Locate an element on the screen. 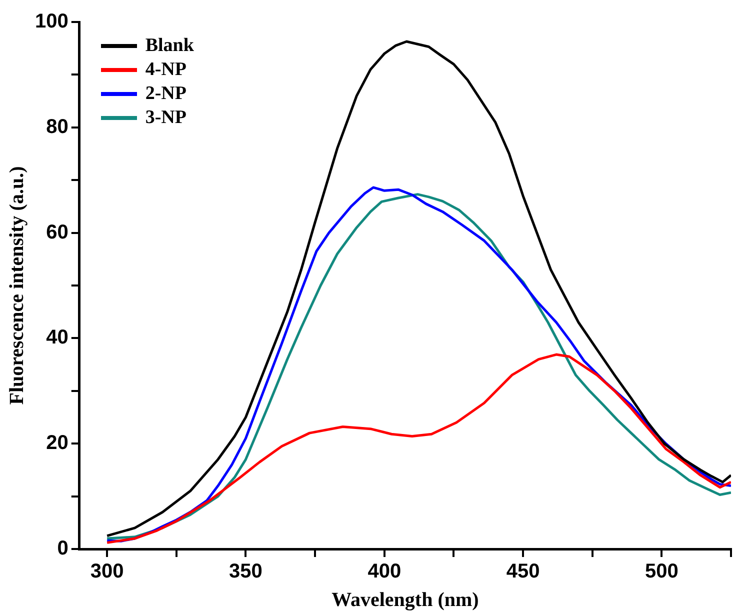 This screenshot has width=735, height=615. x-tick-label: 500 is located at coordinates (661, 571).